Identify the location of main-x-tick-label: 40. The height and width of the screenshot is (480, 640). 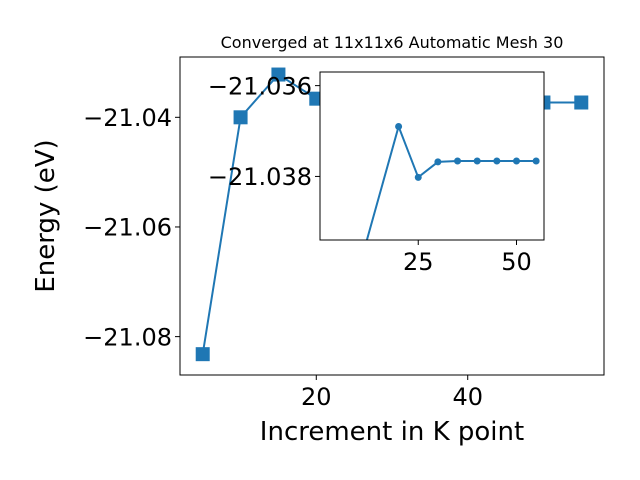
(467, 397).